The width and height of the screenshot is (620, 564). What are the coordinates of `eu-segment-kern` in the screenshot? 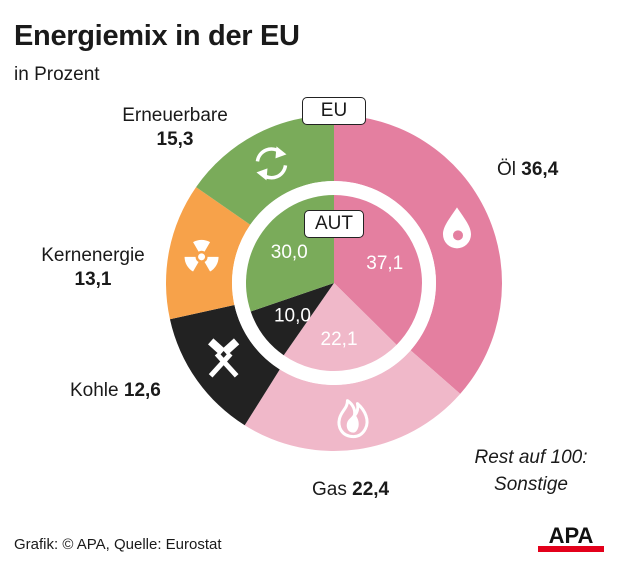 It's located at (208, 253).